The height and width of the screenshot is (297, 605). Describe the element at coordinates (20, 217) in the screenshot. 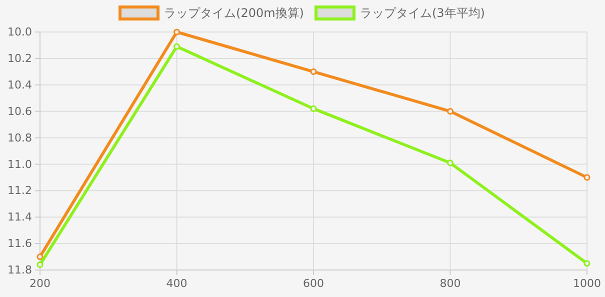

I see `y-tick-label: 11.4` at that location.